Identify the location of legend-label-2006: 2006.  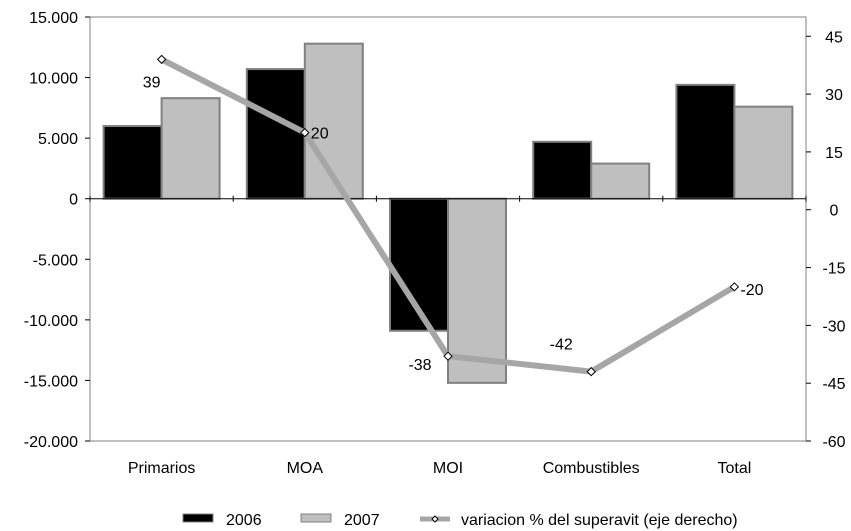
(244, 520).